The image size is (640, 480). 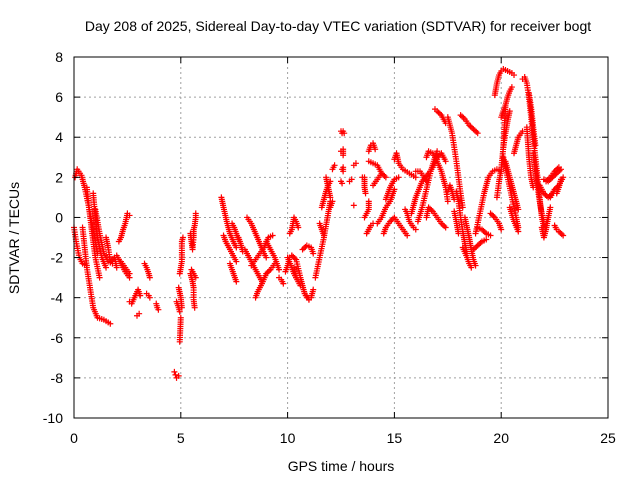 What do you see at coordinates (14, 238) in the screenshot?
I see `y-axis-title: SDTVAR / TECUs` at bounding box center [14, 238].